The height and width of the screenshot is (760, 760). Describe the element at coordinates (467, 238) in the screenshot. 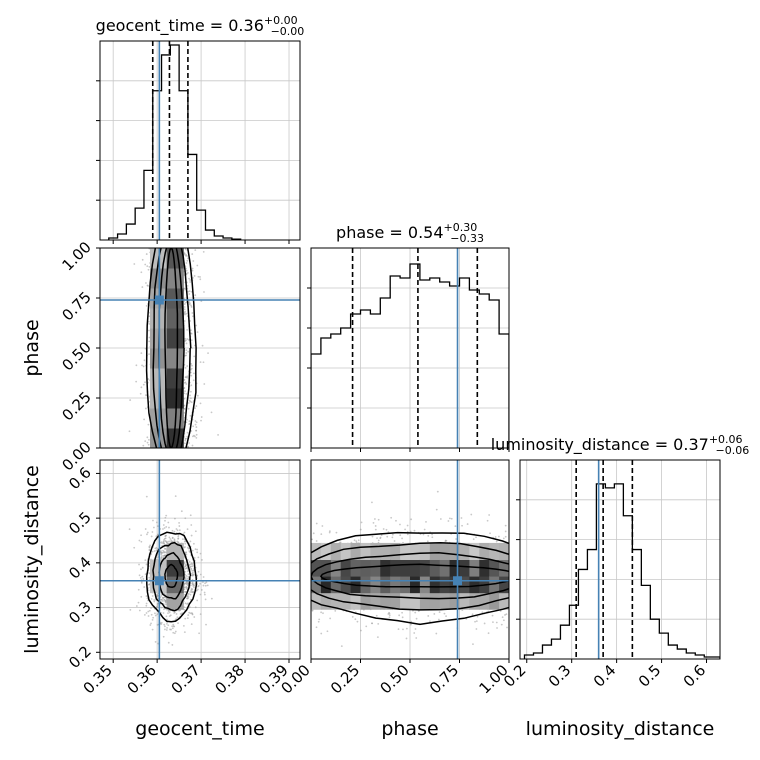

I see `title-lower: −0.33` at that location.